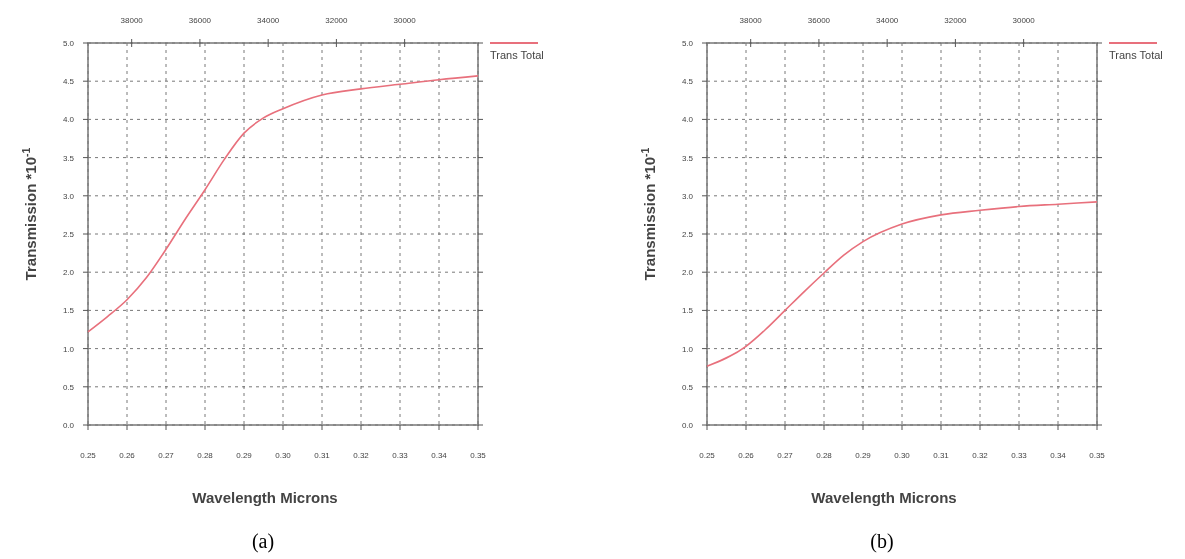  I want to click on line-series, so click(902, 284).